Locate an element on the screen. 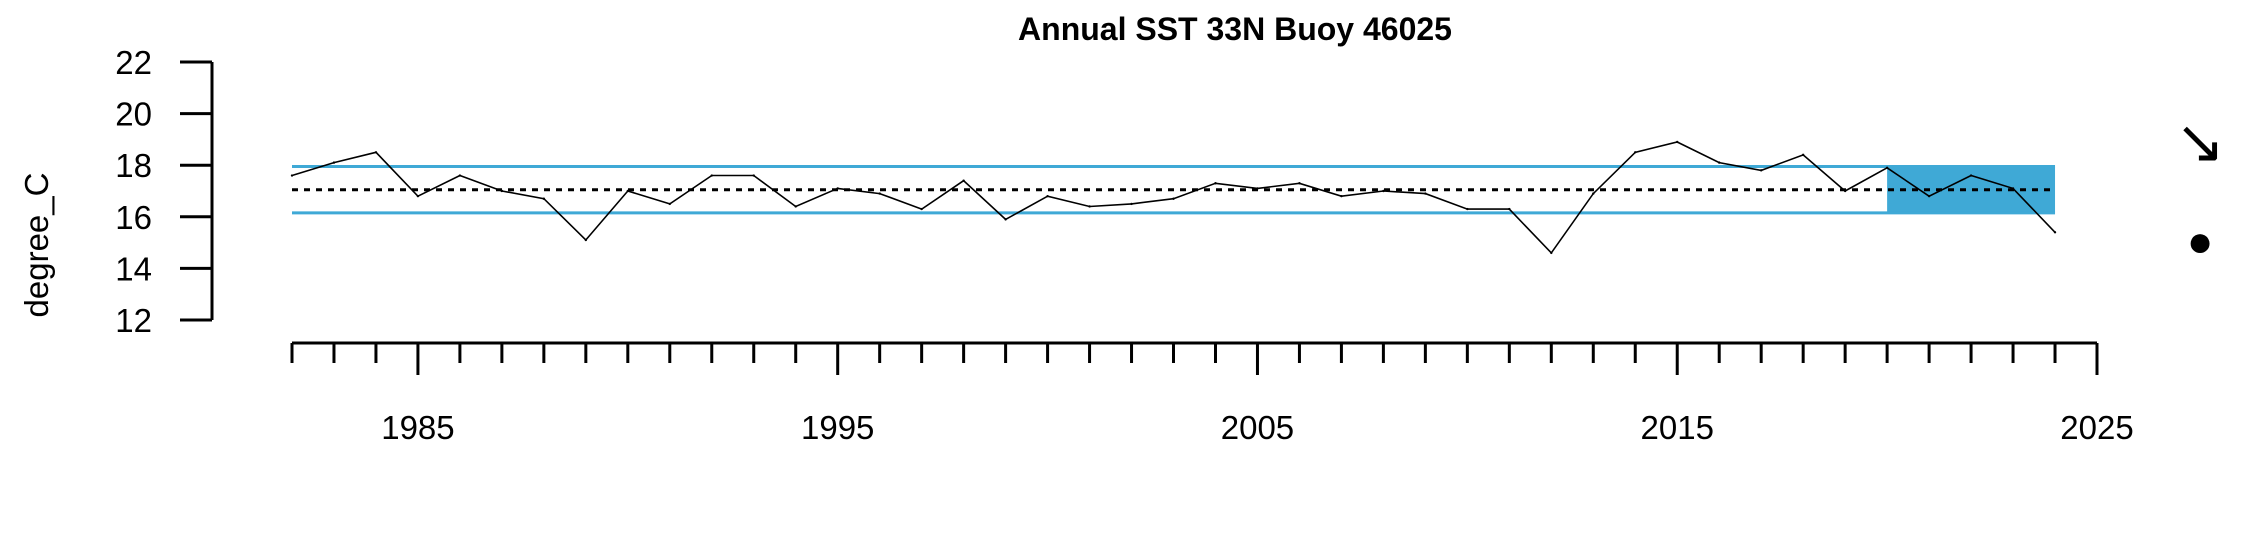 Image resolution: width=2250 pixels, height=540 pixels. x-tick-label: 1995 is located at coordinates (837, 427).